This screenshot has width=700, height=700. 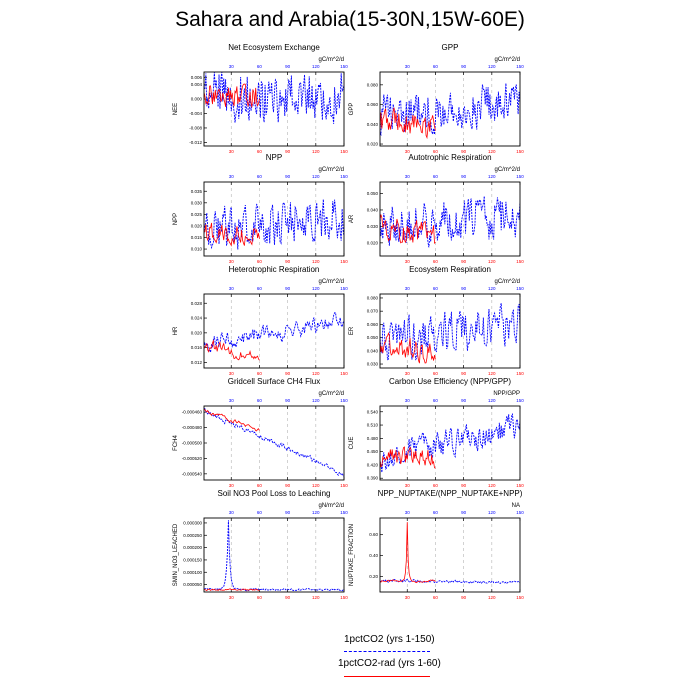 What do you see at coordinates (373, 425) in the screenshot?
I see `panel-8-y-tick-label-5: 0.510` at bounding box center [373, 425].